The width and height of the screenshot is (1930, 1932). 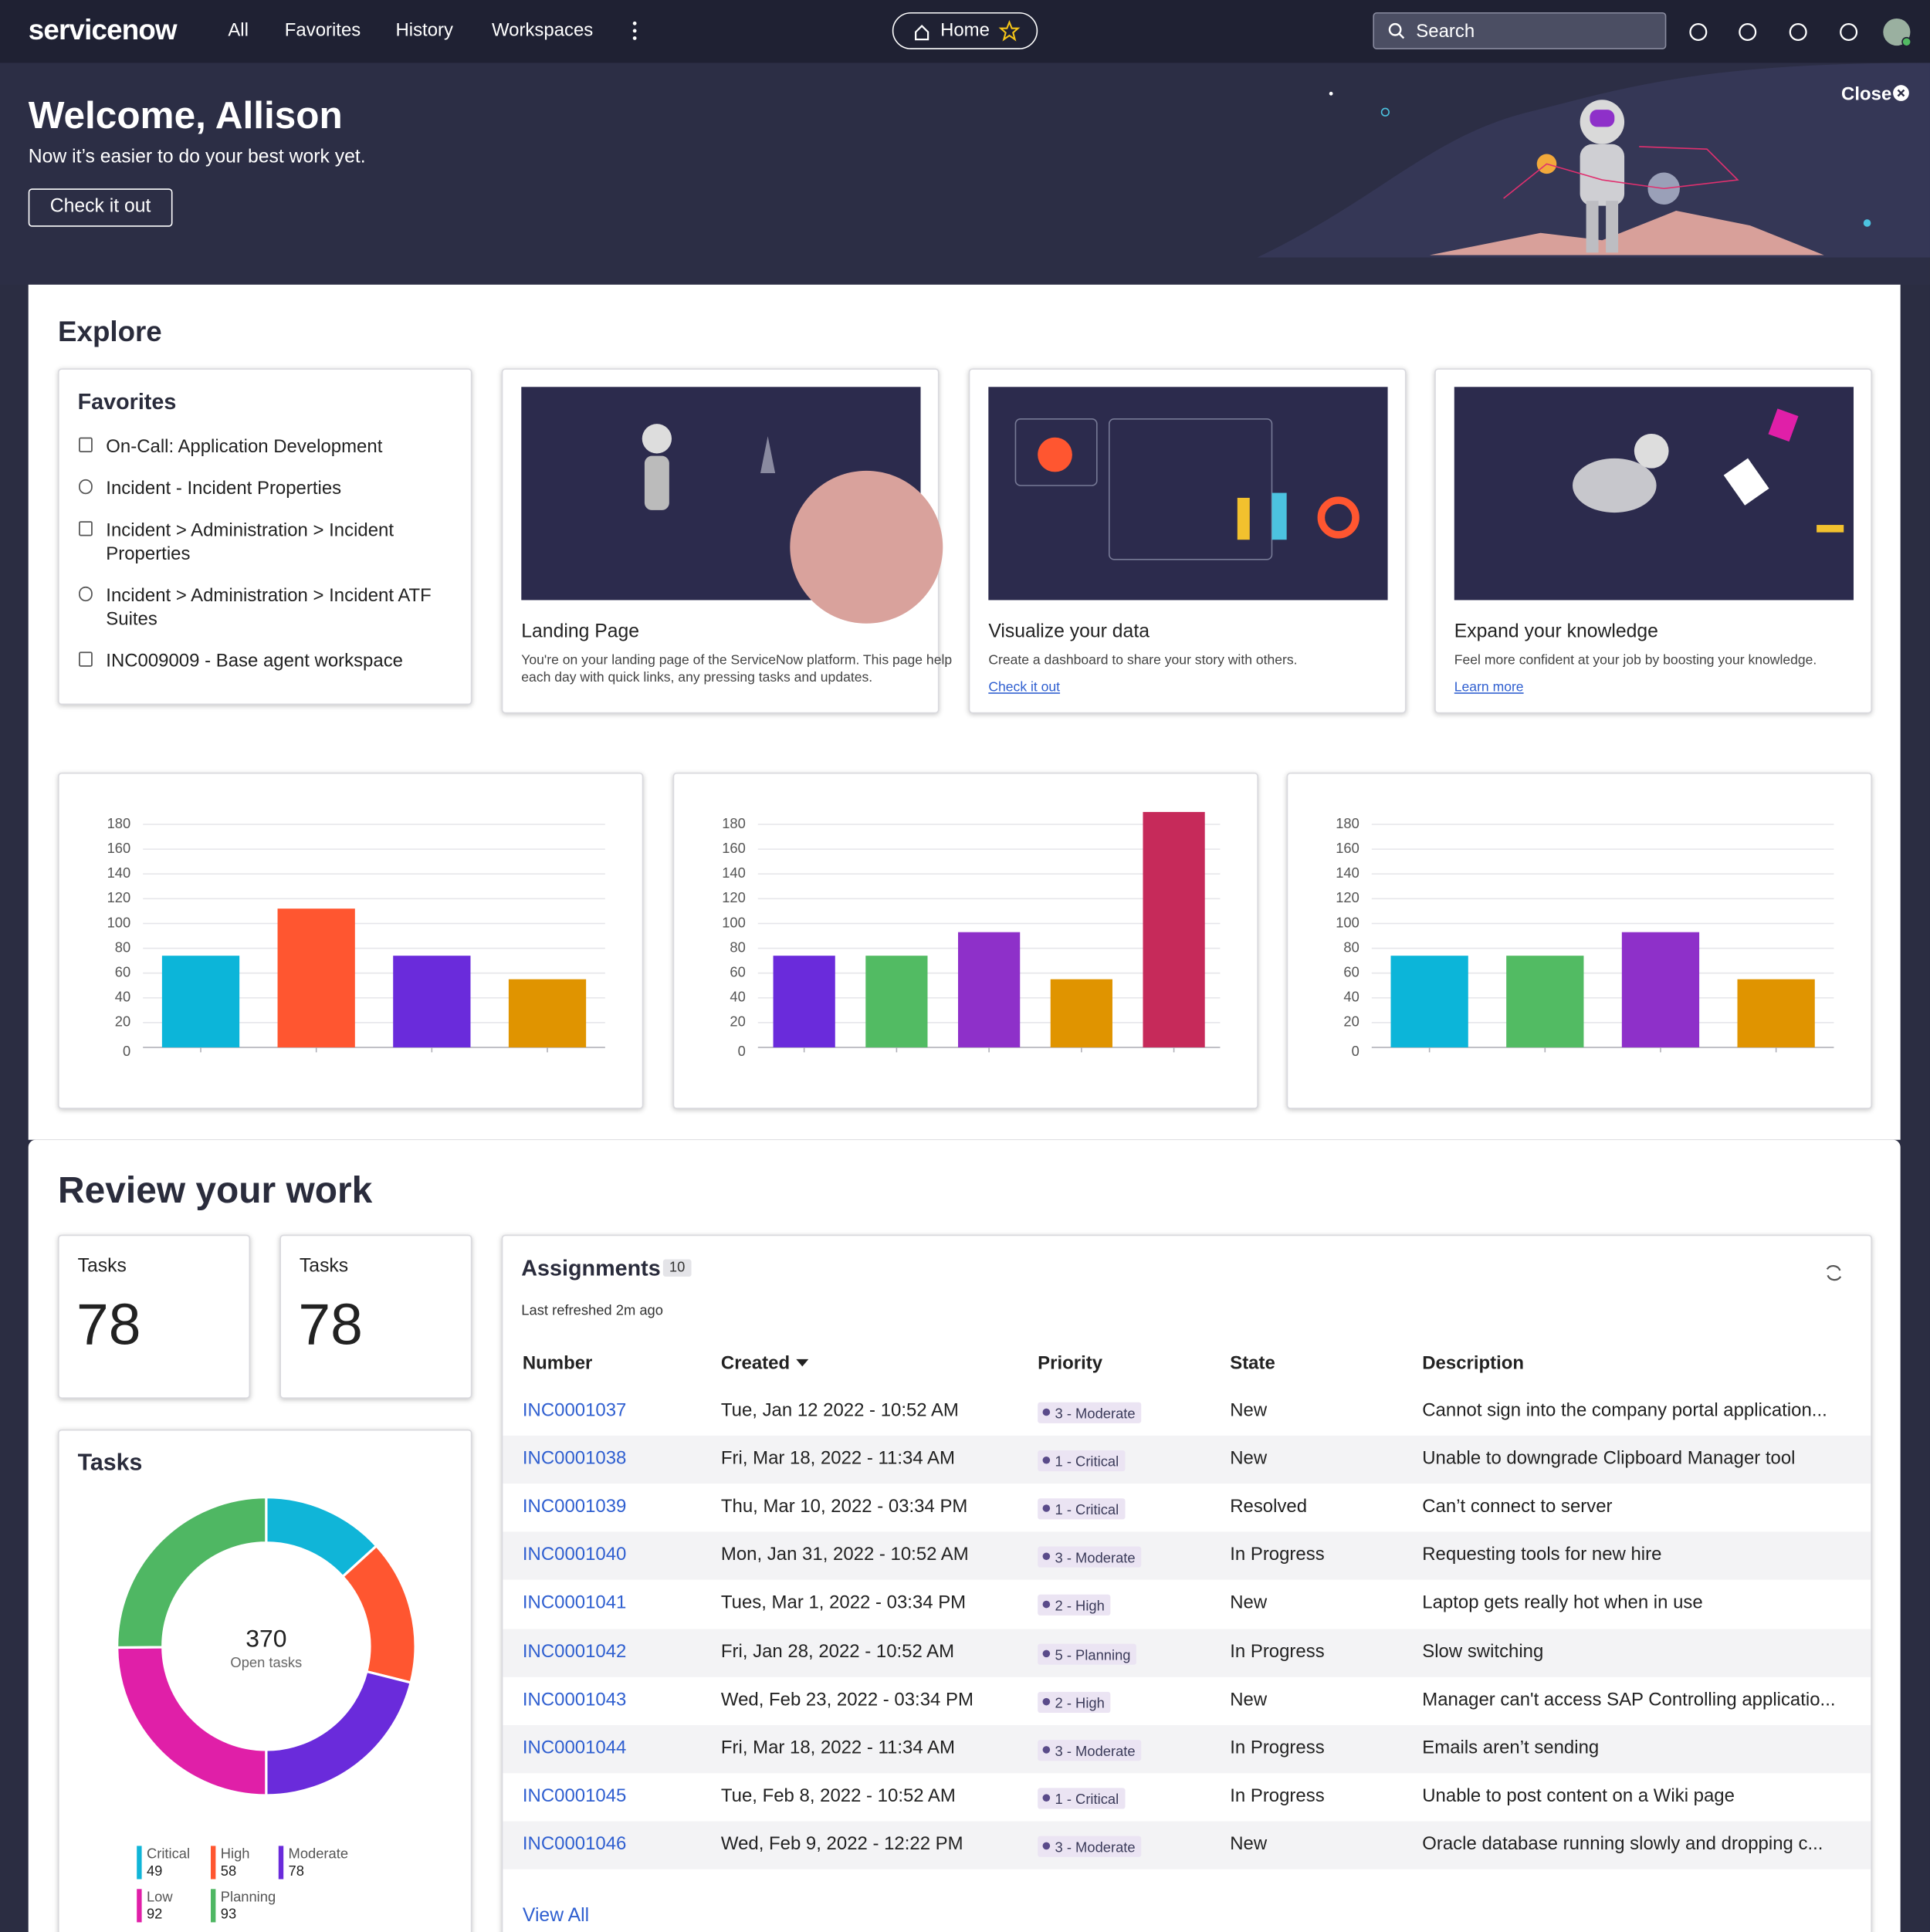 What do you see at coordinates (574, 1554) in the screenshot?
I see `incident-link: INC0001040` at bounding box center [574, 1554].